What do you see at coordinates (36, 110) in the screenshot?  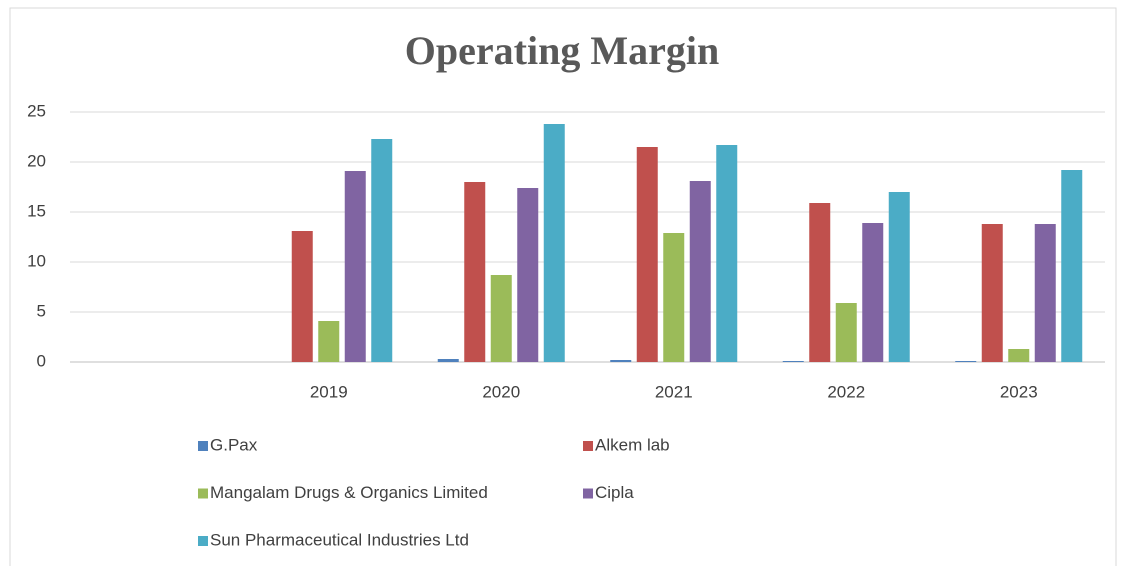 I see `y-tick-label: 25` at bounding box center [36, 110].